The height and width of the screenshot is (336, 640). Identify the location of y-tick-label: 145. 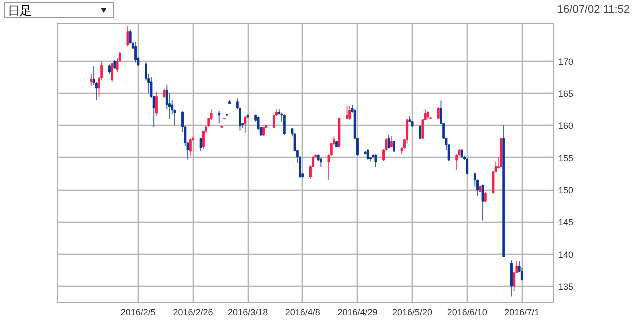
(566, 223).